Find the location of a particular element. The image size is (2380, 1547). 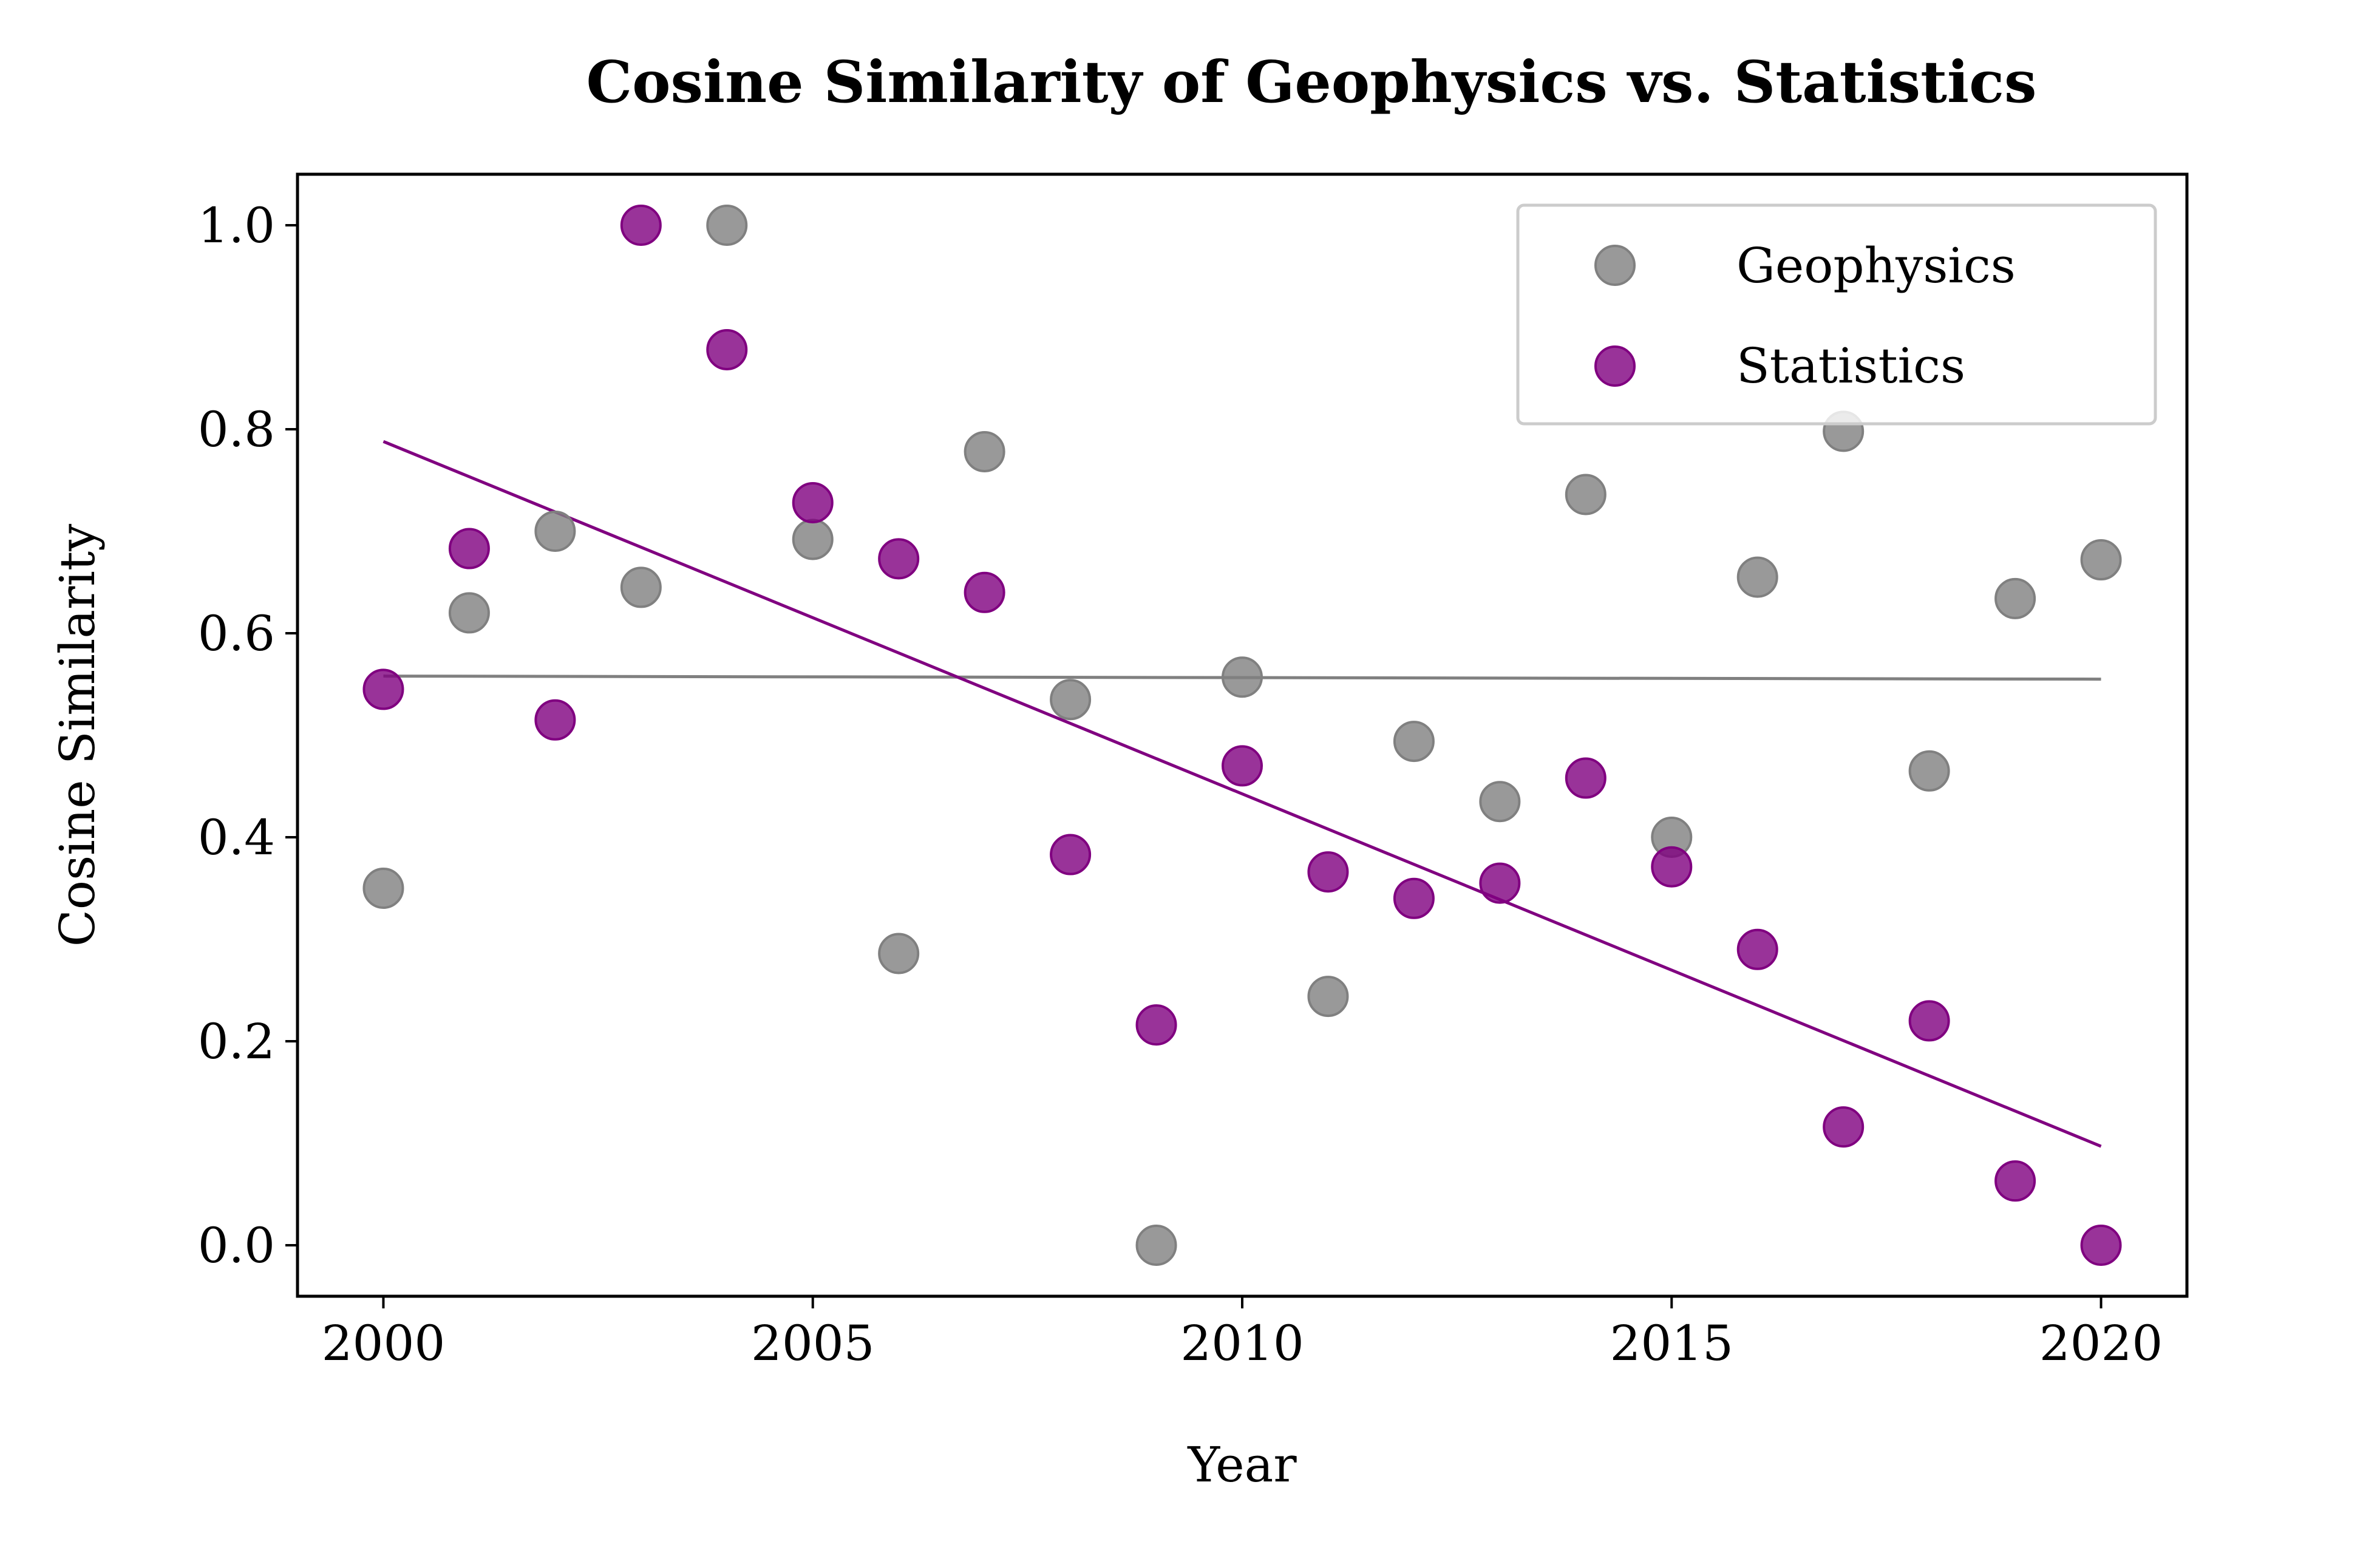

x-axis-ticks: 2000 2005 2010 2015 2020 is located at coordinates (1242, 1334).